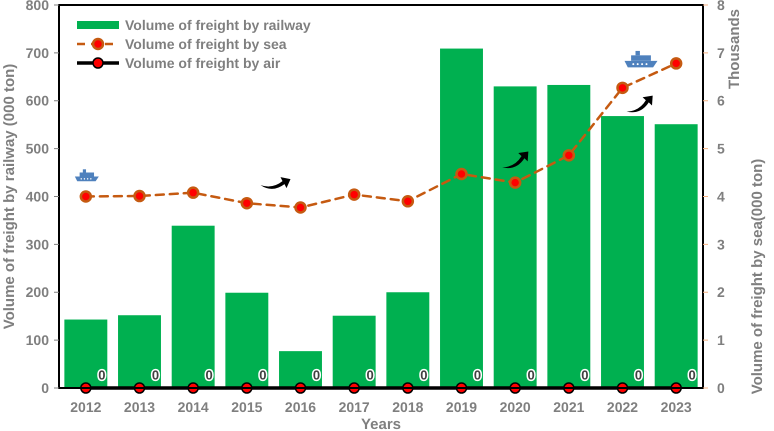 This screenshot has height=431, width=774. I want to click on text: Thousands, so click(734, 49).